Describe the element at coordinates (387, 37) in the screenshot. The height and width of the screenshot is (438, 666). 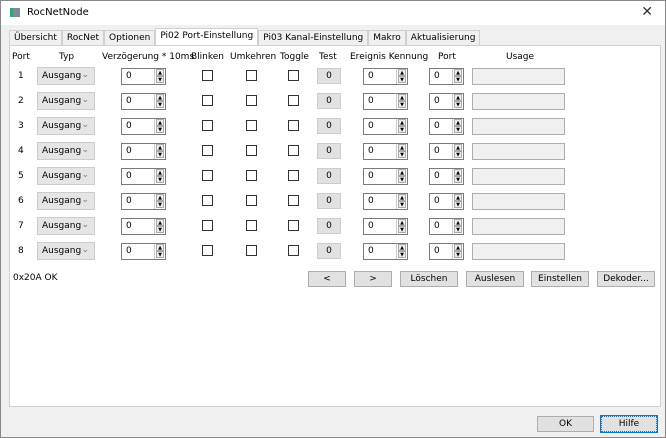
I see `tab-makro: Makro` at that location.